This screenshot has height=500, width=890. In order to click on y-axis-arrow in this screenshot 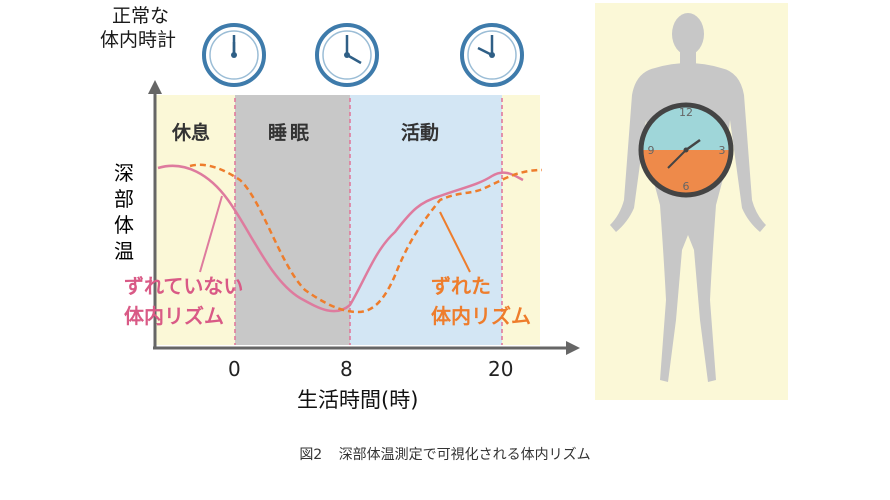, I will do `click(155, 87)`.